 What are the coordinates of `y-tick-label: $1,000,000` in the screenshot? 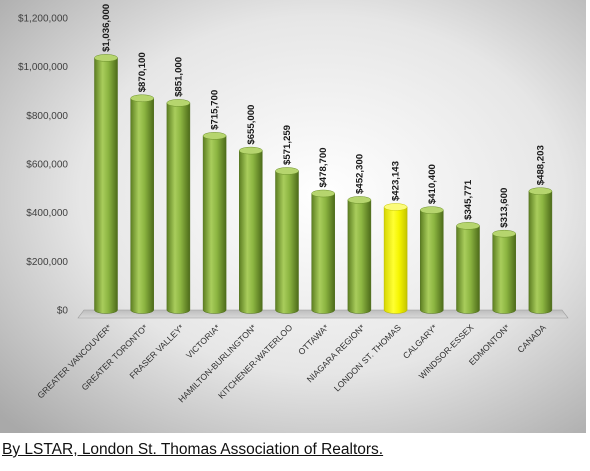 It's located at (43, 67).